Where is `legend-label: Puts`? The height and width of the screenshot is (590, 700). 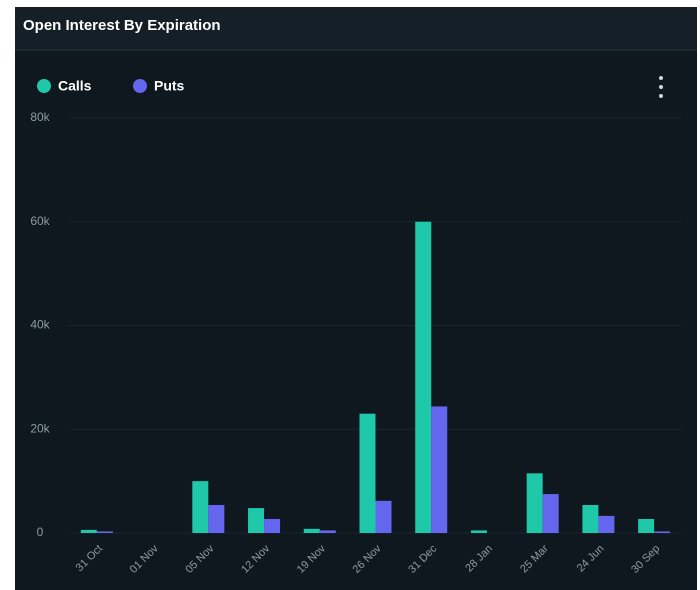
legend-label: Puts is located at coordinates (169, 86).